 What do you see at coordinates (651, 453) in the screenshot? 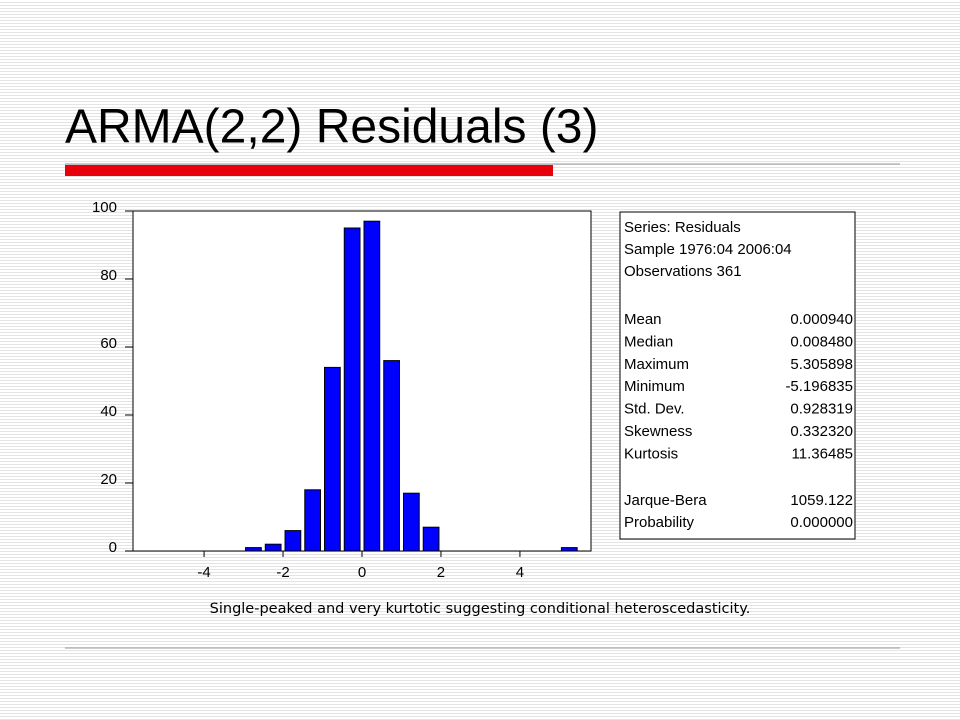
I see `stat-label: Kurtosis` at bounding box center [651, 453].